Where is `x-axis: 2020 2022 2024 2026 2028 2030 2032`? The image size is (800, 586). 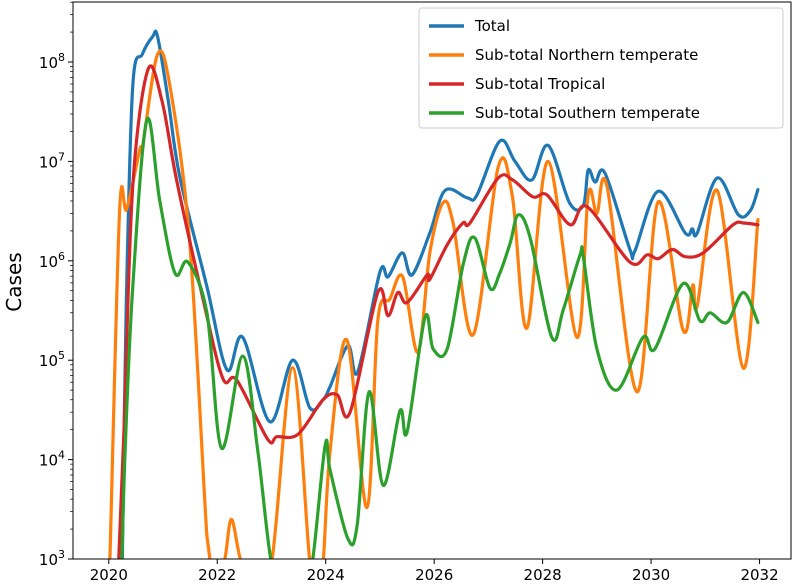 x-axis: 2020 2022 2024 2026 2028 2030 2032 is located at coordinates (434, 571).